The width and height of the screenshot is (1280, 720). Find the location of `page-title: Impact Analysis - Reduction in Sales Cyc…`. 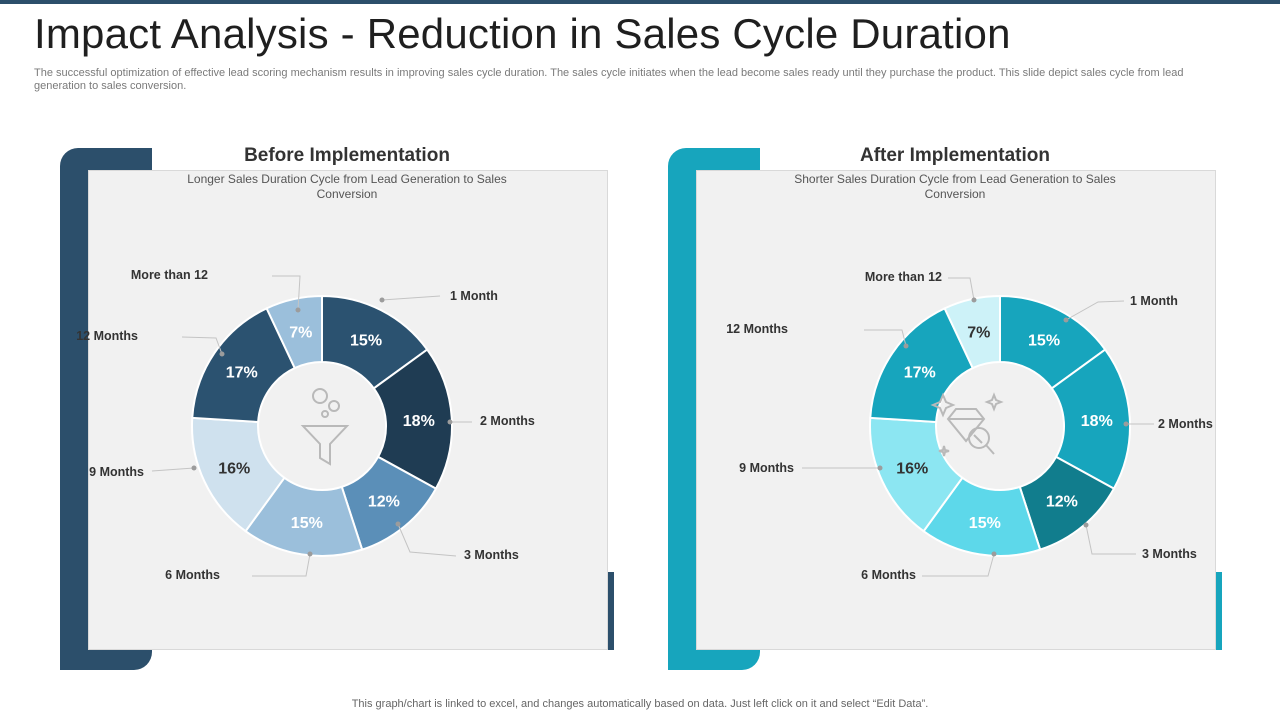

page-title: Impact Analysis - Reduction in Sales Cyc… is located at coordinates (522, 33).